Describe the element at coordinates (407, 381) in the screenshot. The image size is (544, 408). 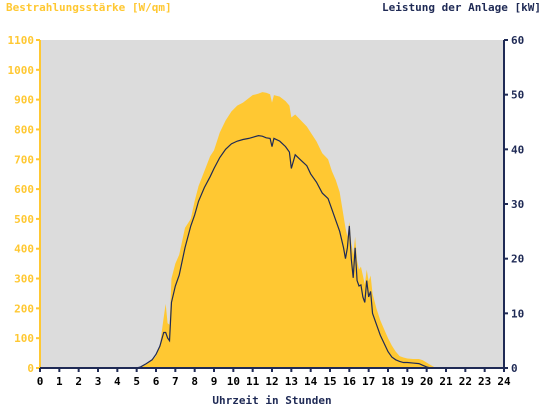
I see `x-axis-tick-label: 19` at that location.